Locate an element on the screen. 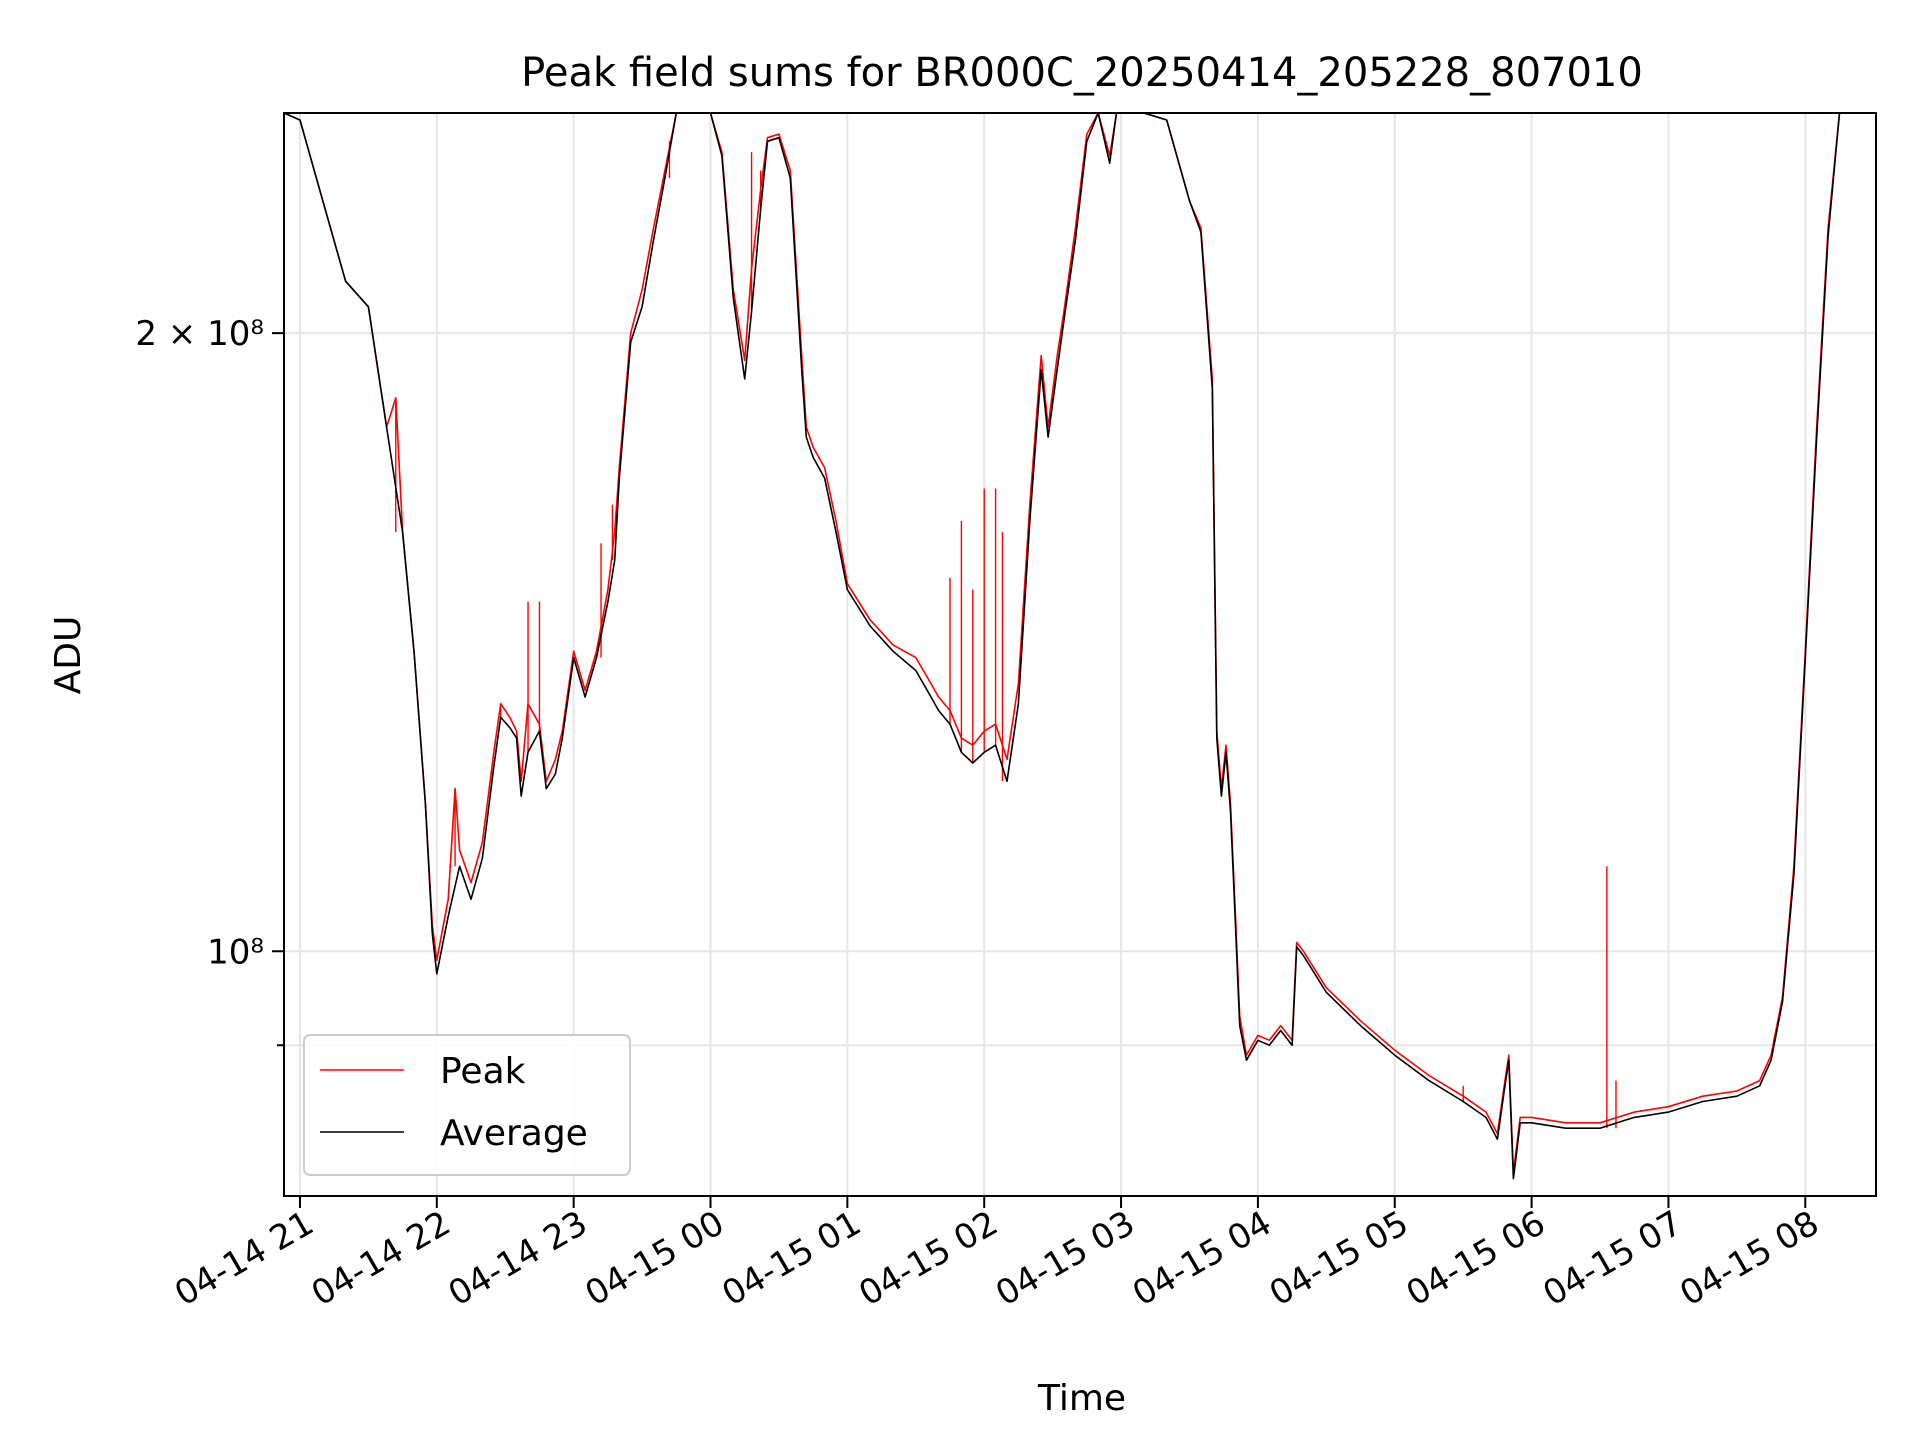 The height and width of the screenshot is (1440, 1920). legend-label-peak: Peak is located at coordinates (483, 1071).